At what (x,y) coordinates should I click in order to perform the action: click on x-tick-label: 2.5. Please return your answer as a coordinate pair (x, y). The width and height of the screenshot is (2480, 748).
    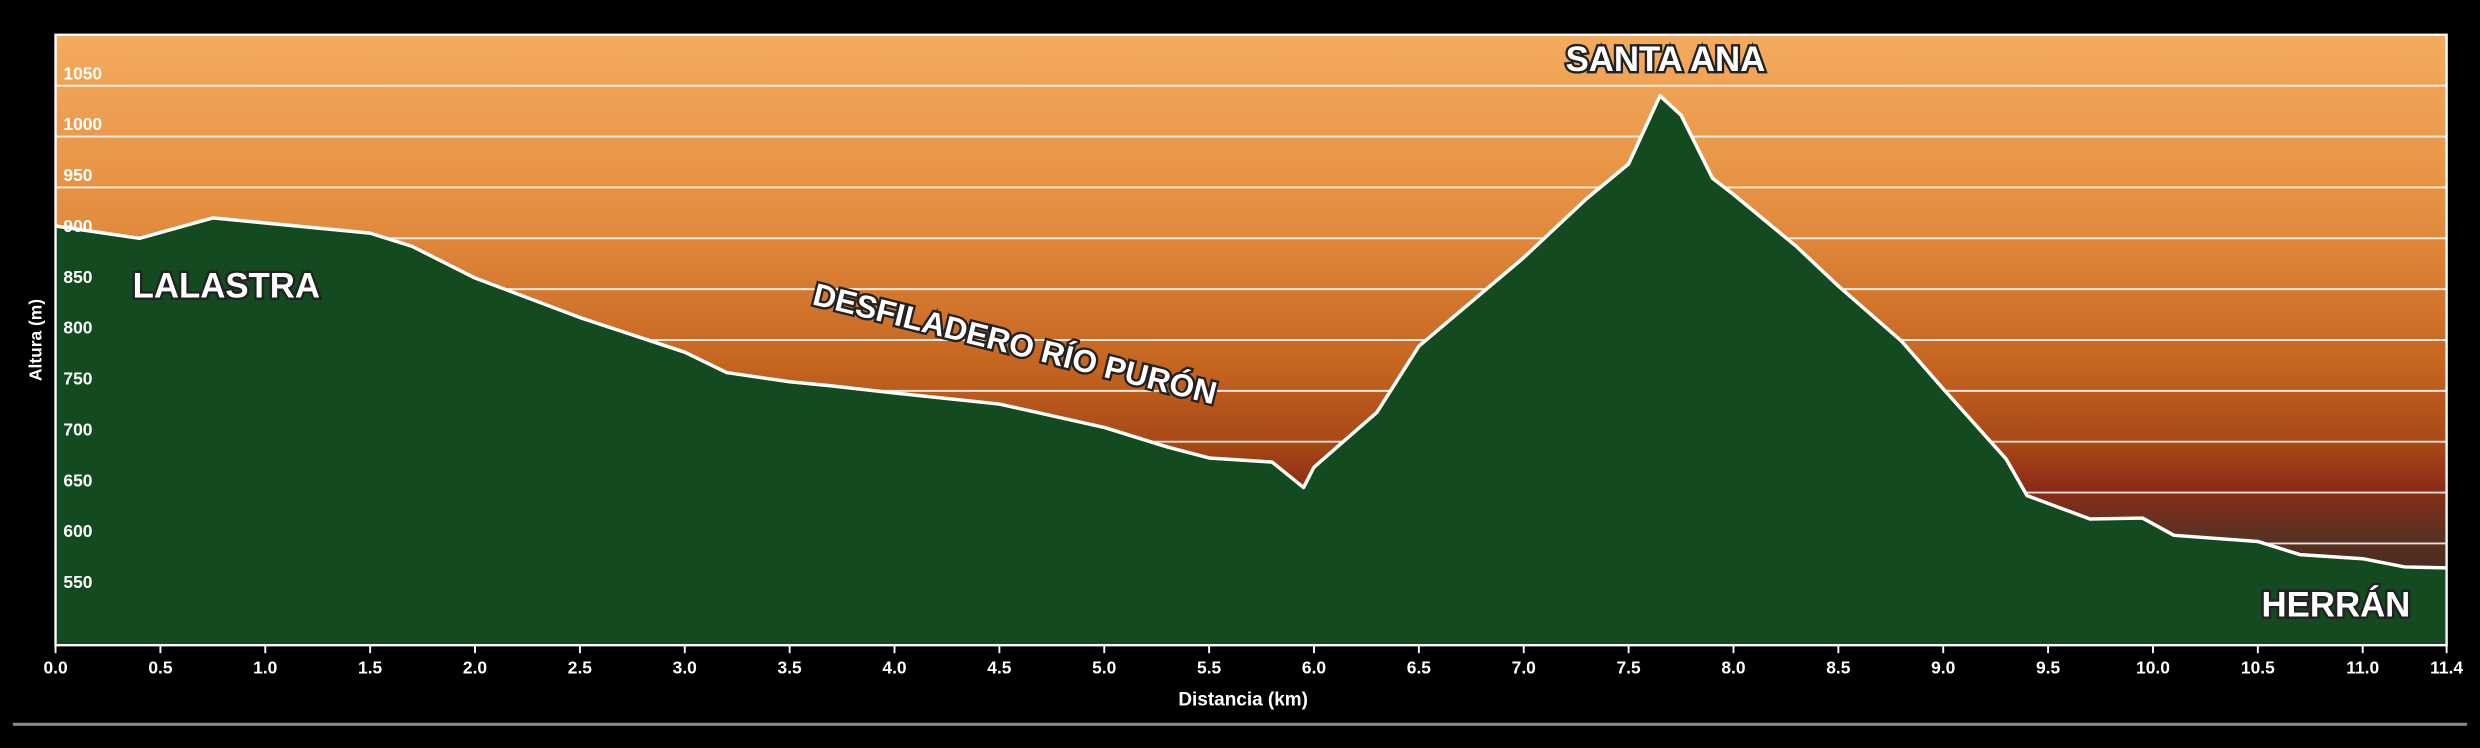
    Looking at the image, I should click on (580, 668).